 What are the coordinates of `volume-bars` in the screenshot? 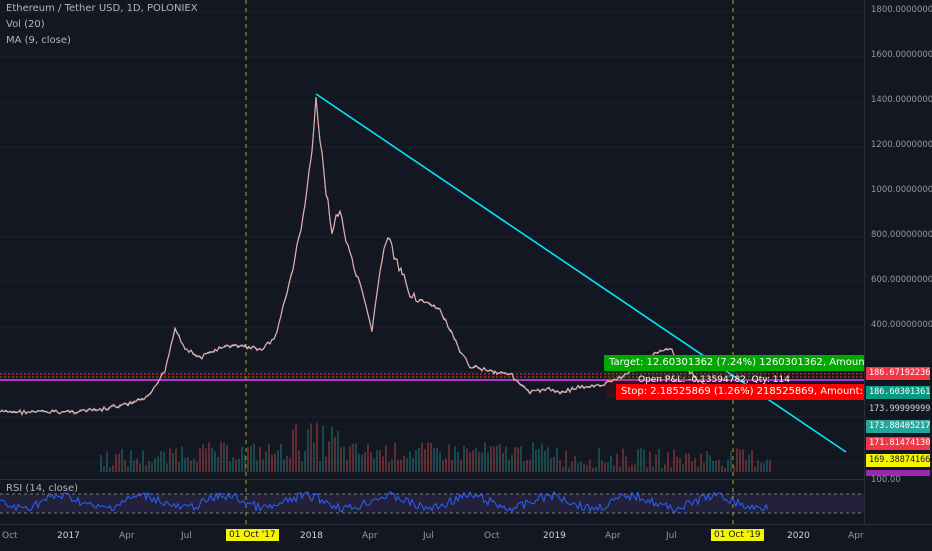 It's located at (435, 447).